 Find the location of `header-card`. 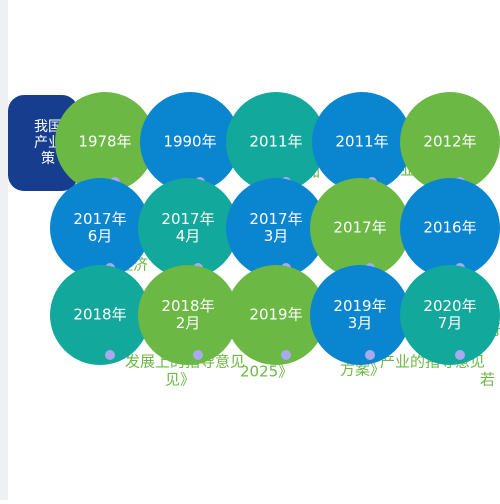

header-card is located at coordinates (43, 143).